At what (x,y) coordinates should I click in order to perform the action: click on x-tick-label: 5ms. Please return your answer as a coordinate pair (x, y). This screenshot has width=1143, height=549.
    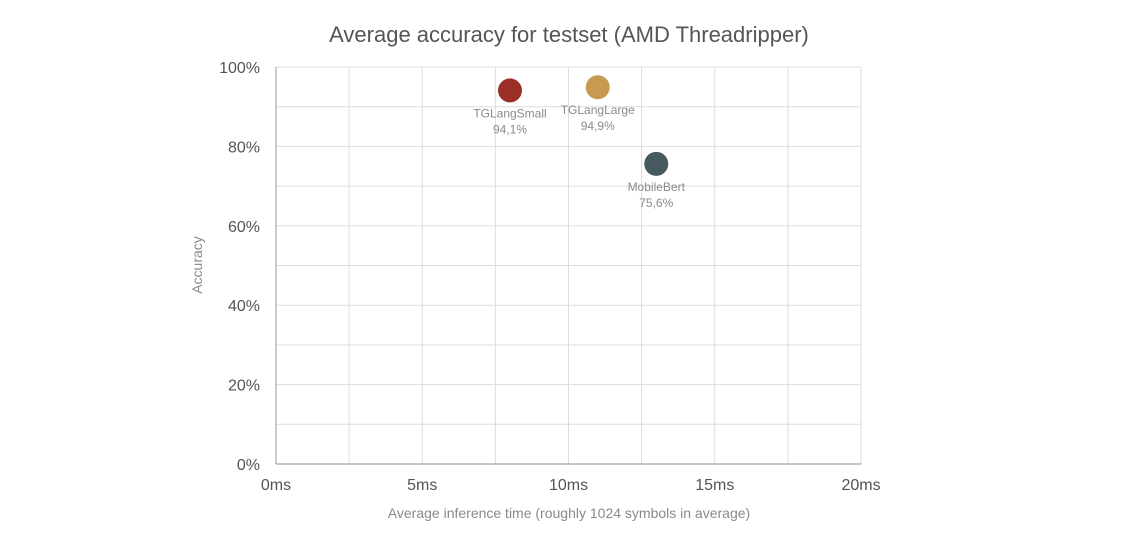
    Looking at the image, I should click on (422, 485).